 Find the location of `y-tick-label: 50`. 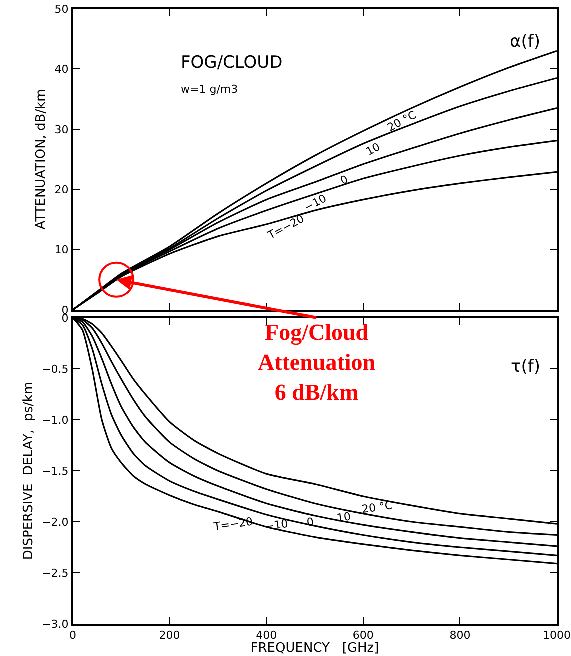

y-tick-label: 50 is located at coordinates (61, 9).